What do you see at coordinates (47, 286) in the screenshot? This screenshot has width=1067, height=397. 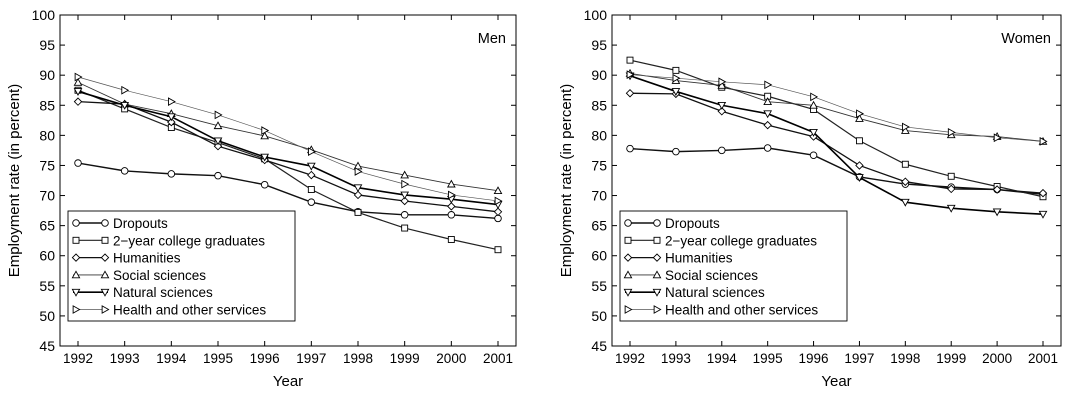 I see `y-tick-label: 55` at bounding box center [47, 286].